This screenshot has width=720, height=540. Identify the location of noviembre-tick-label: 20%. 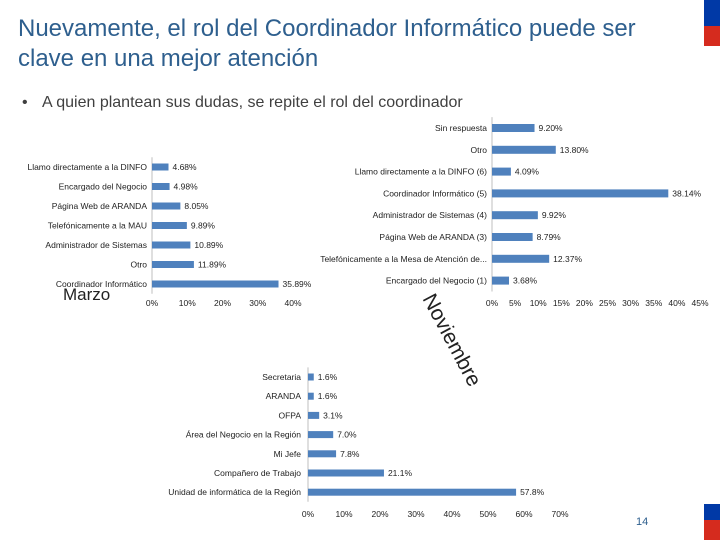
(584, 303).